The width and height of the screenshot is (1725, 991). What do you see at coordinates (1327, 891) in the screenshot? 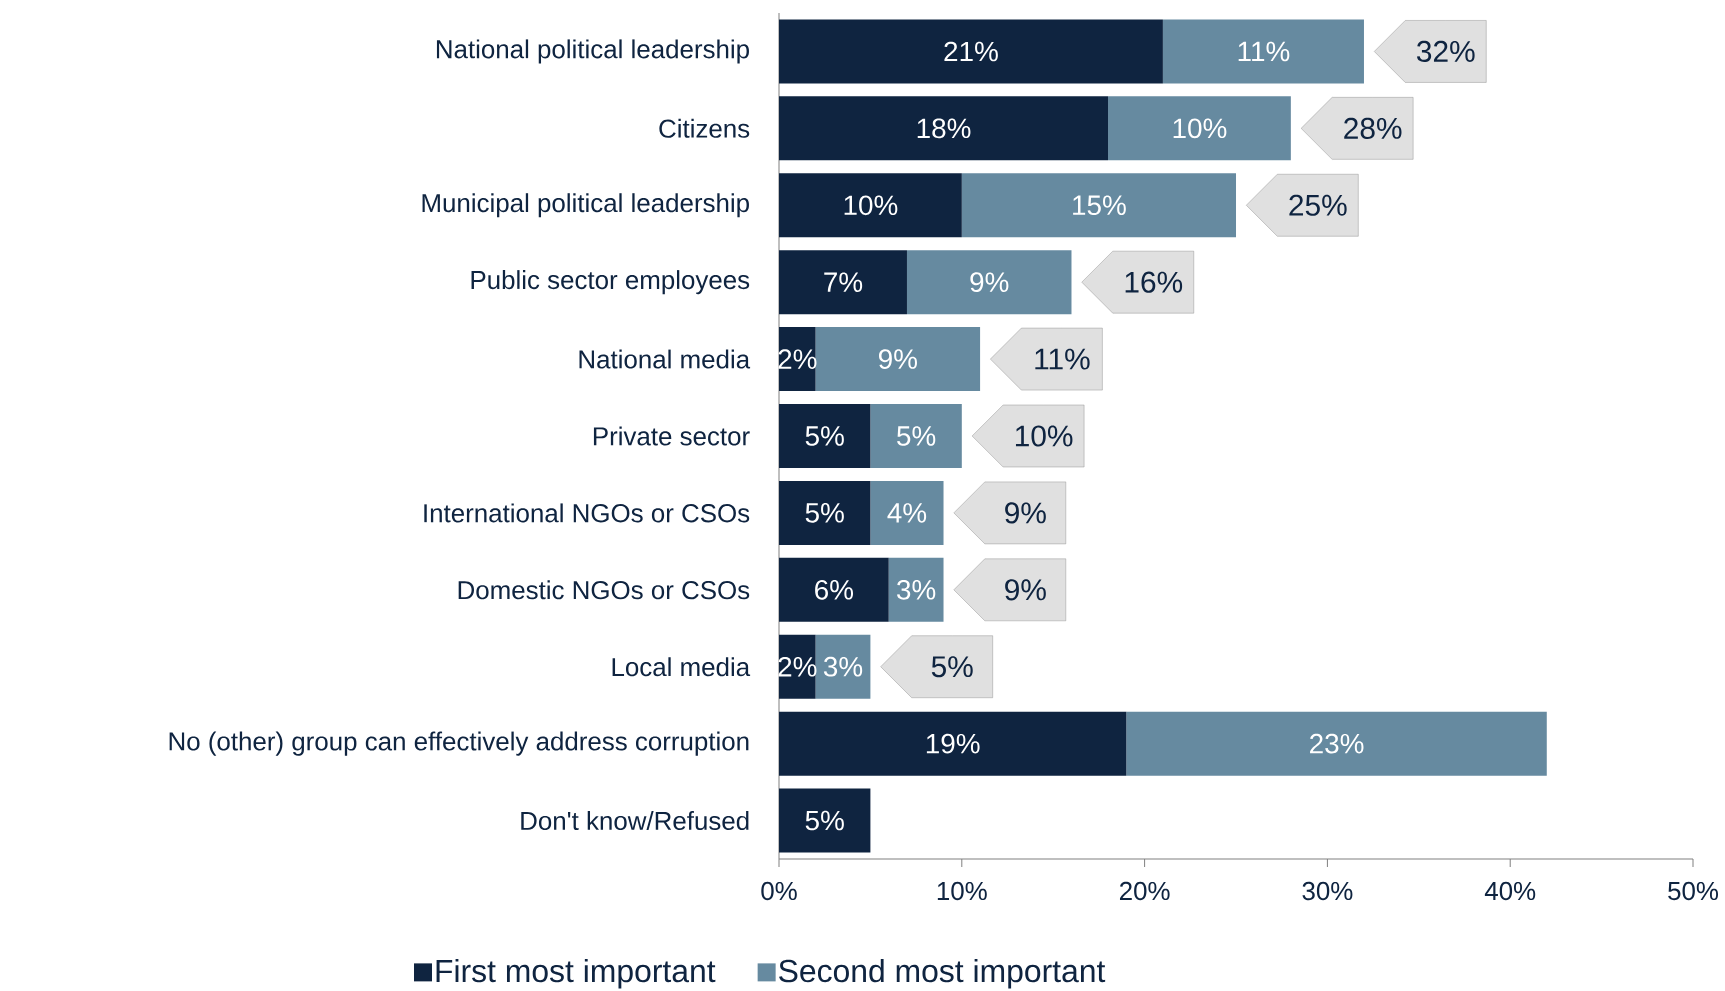
I see `x-tick-label: 30%` at bounding box center [1327, 891].